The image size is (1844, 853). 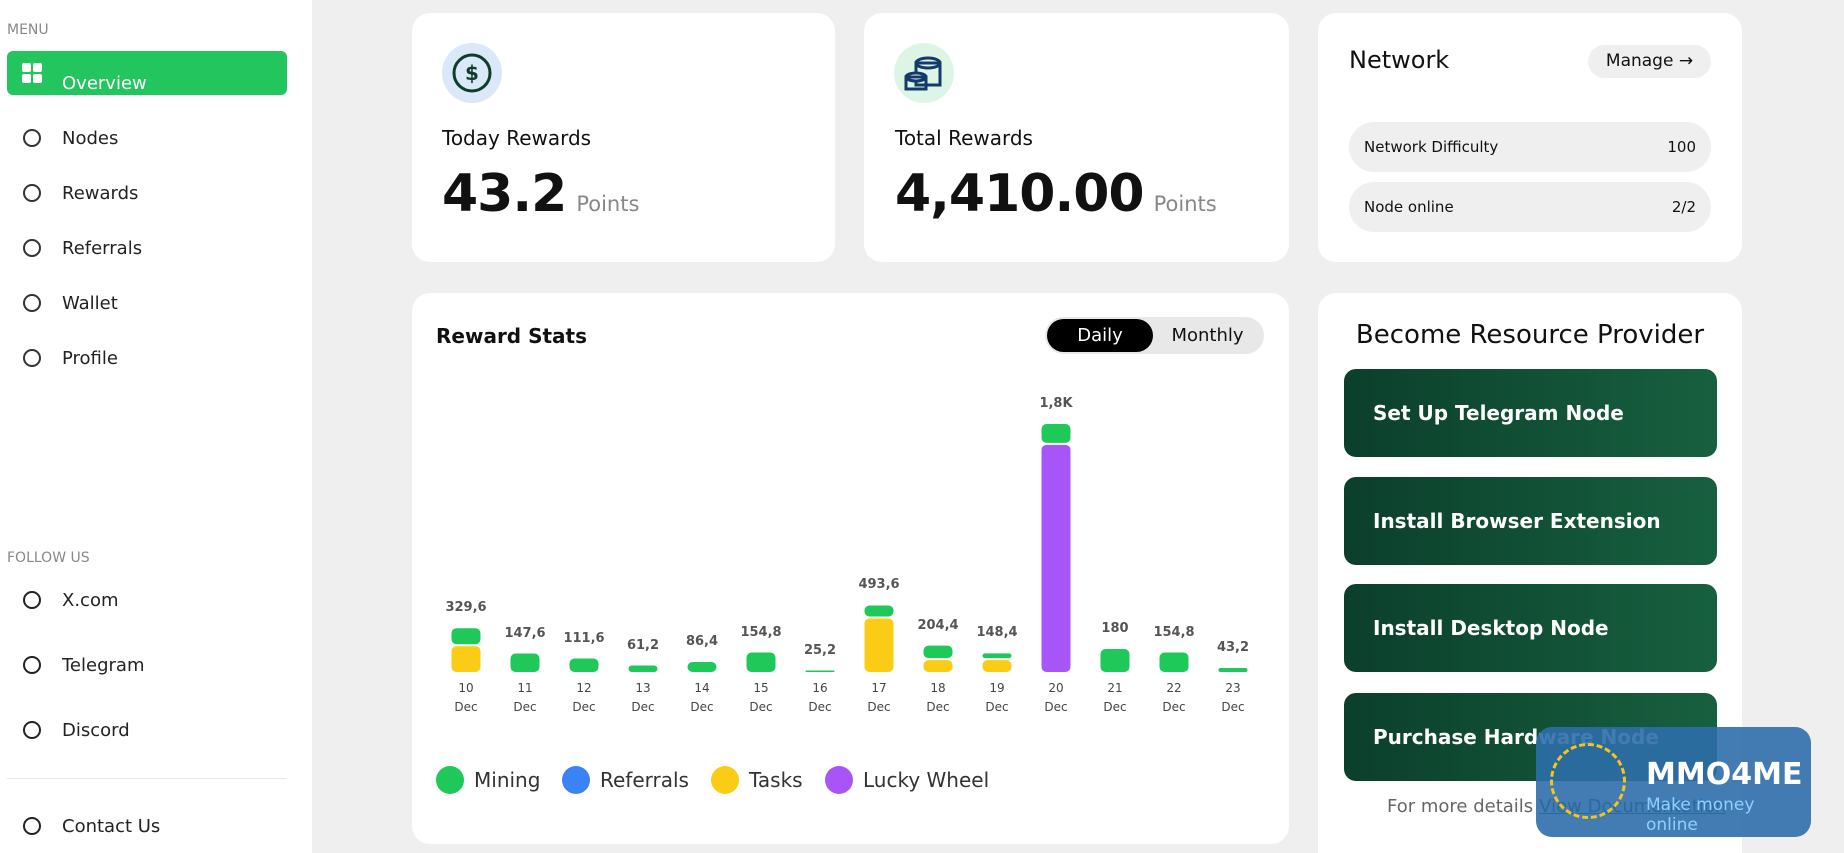 I want to click on total-card, so click(x=1076, y=137).